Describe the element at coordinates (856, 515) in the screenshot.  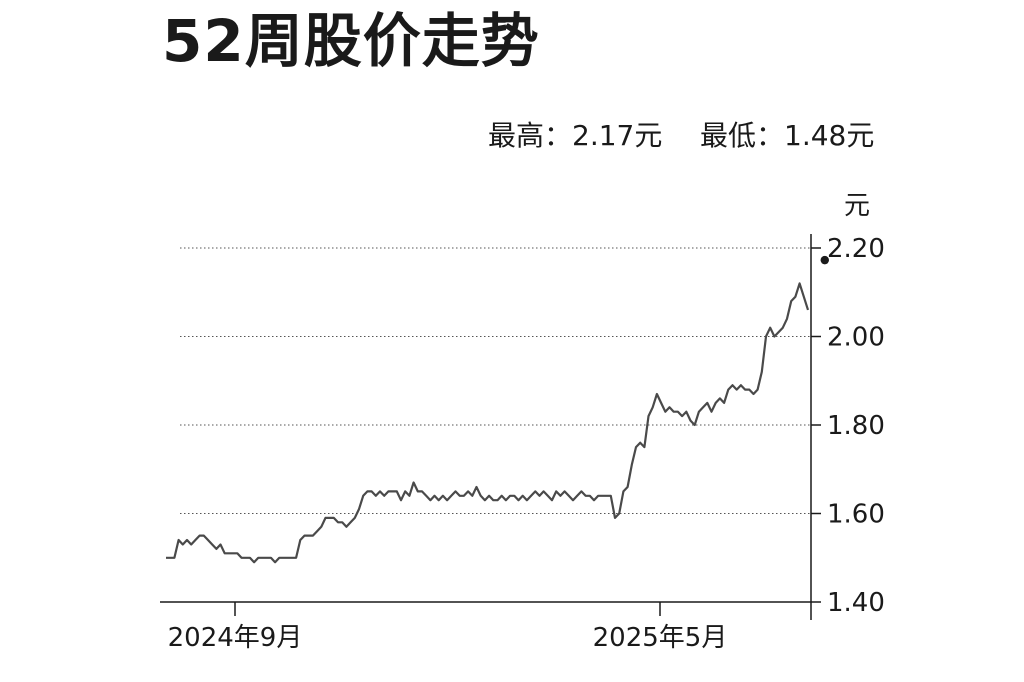
I see `y-tick-label: 1.60` at that location.